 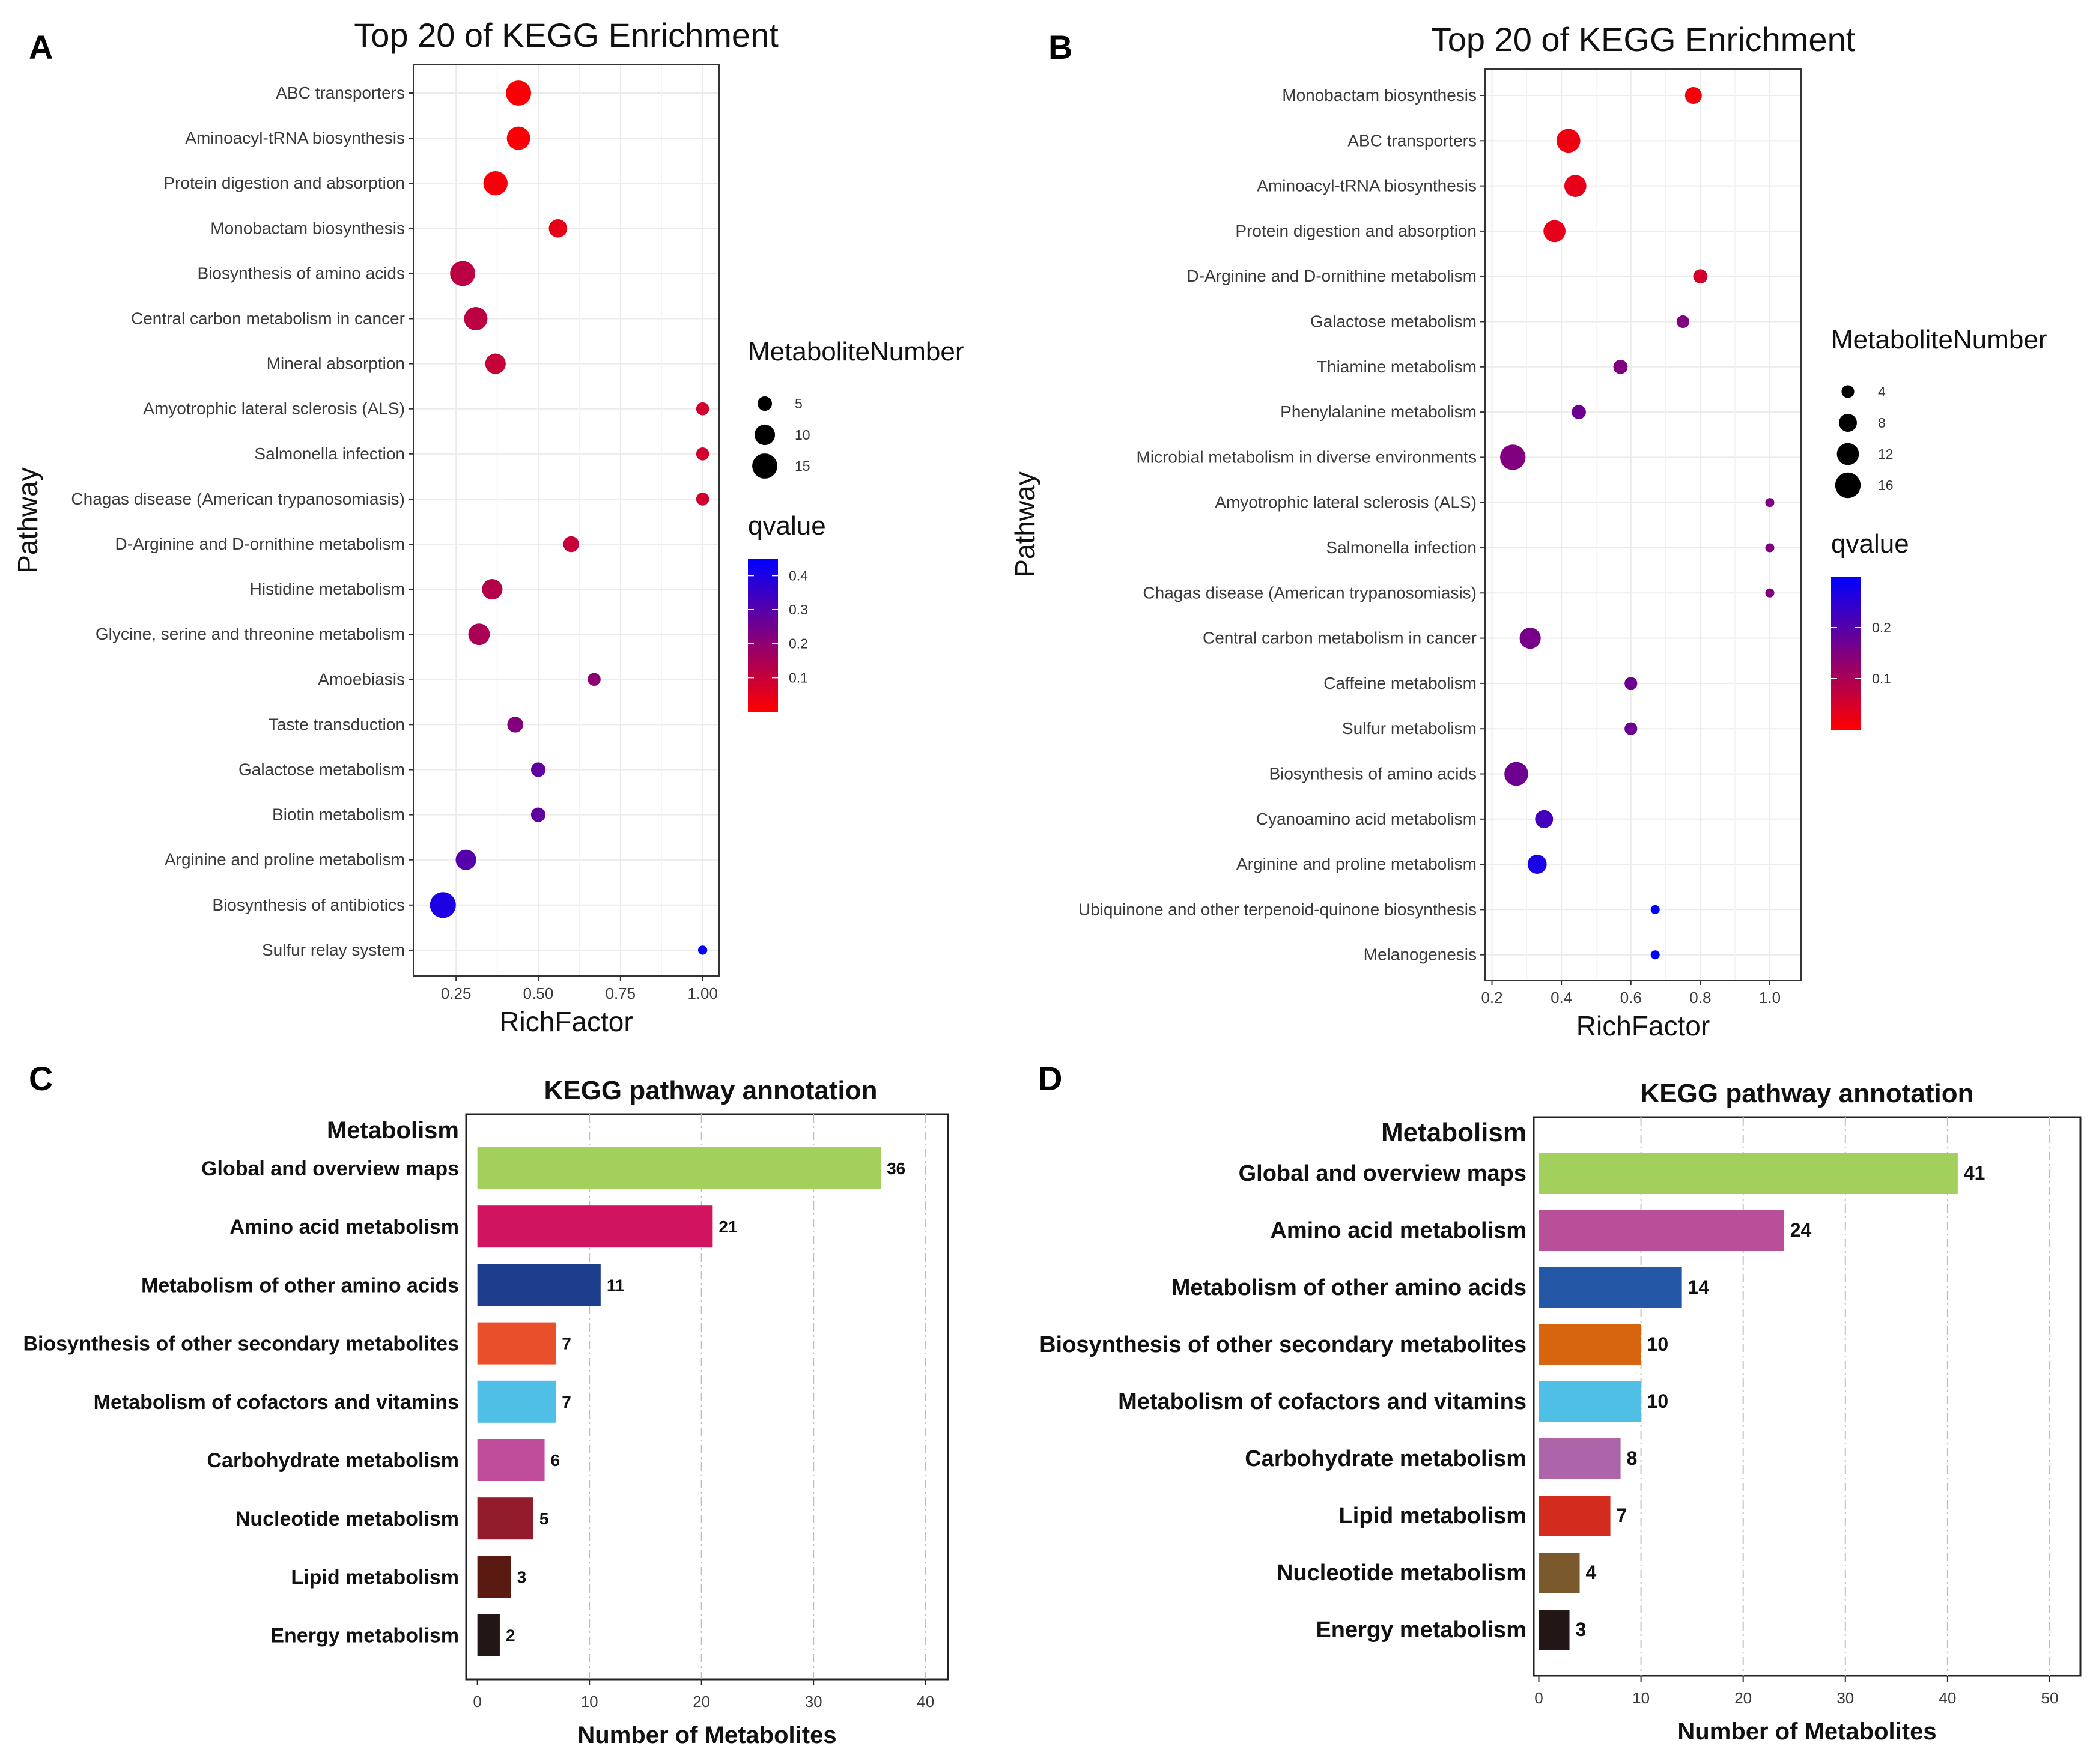 I want to click on x-tick-label: 20, so click(x=701, y=1702).